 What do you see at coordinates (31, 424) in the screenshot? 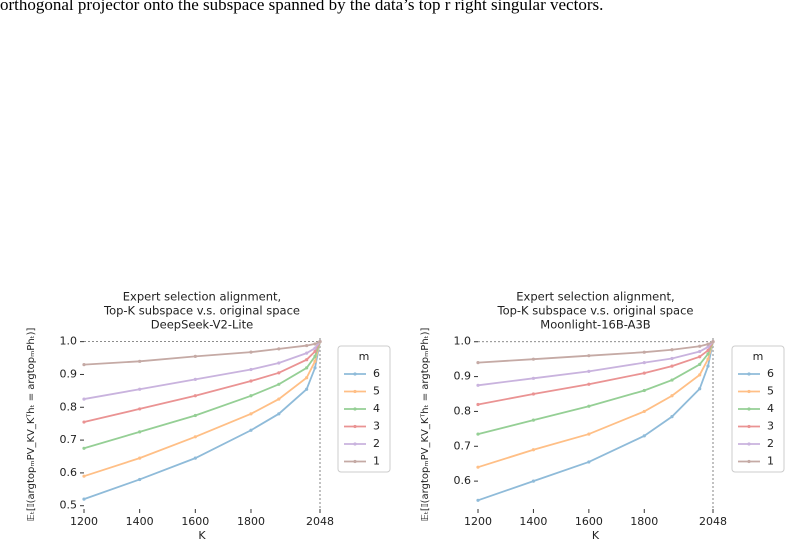
I see `y-axis-label: 𝔼ₜ[𝕀(argtopₘPV_KV_Kᵀhₜ = argtopₘPhₜ)]` at bounding box center [31, 424].